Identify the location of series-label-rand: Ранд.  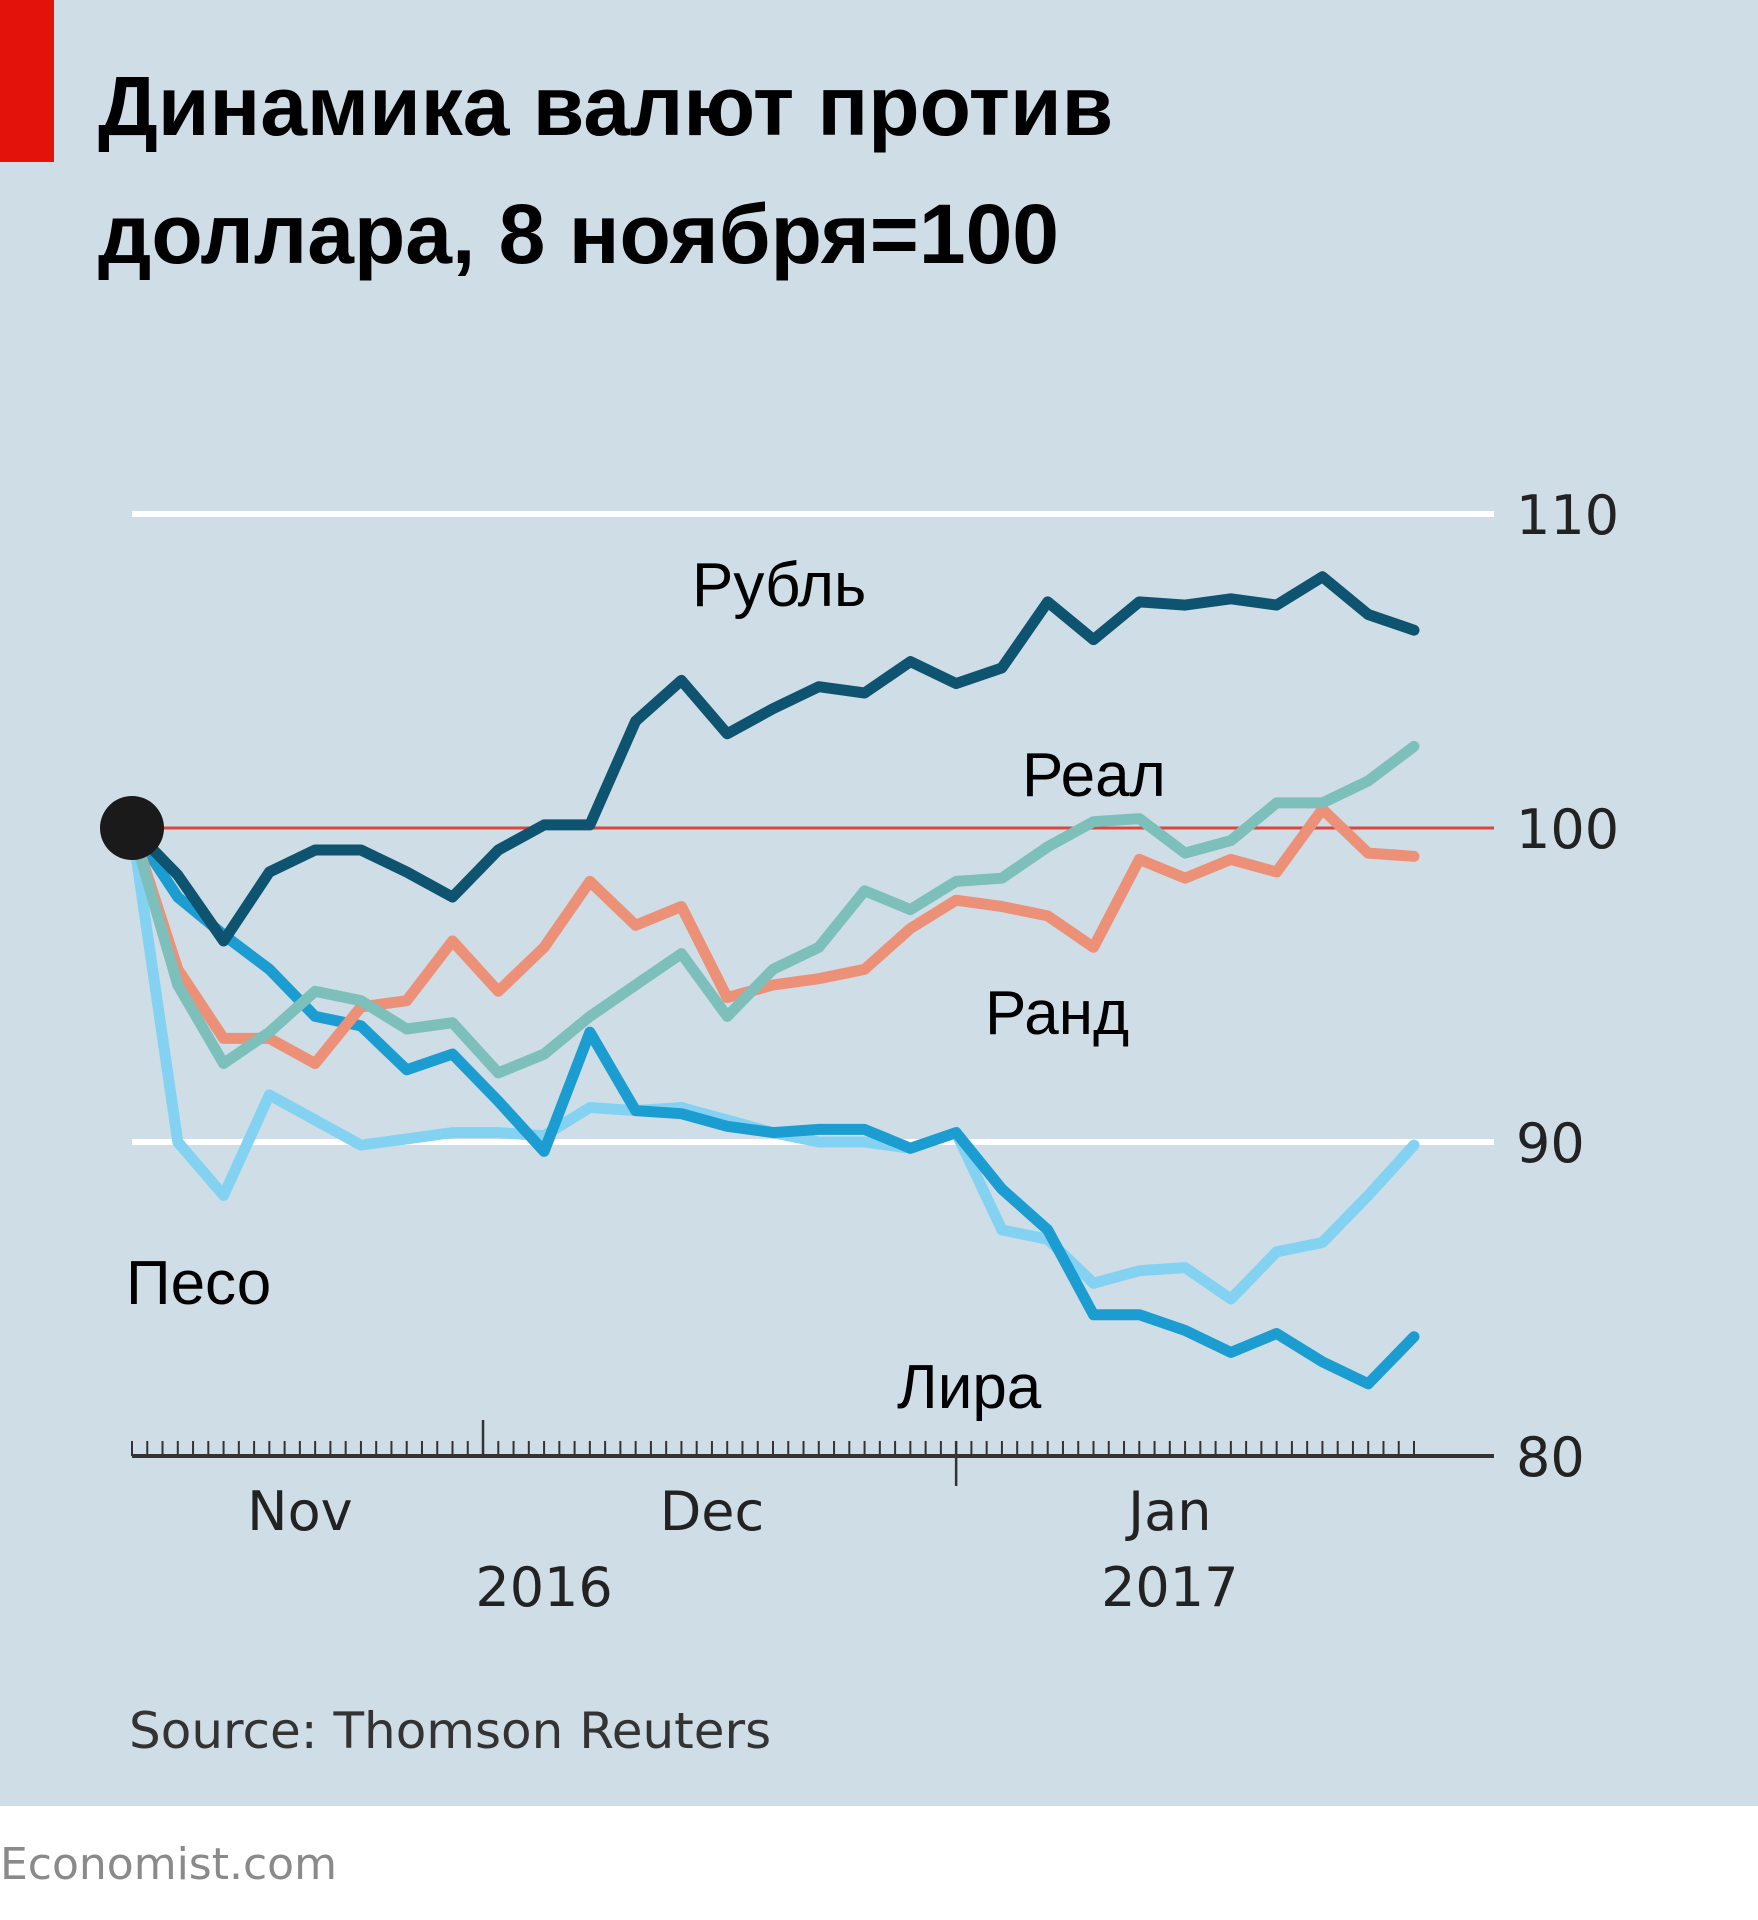
(1057, 1013).